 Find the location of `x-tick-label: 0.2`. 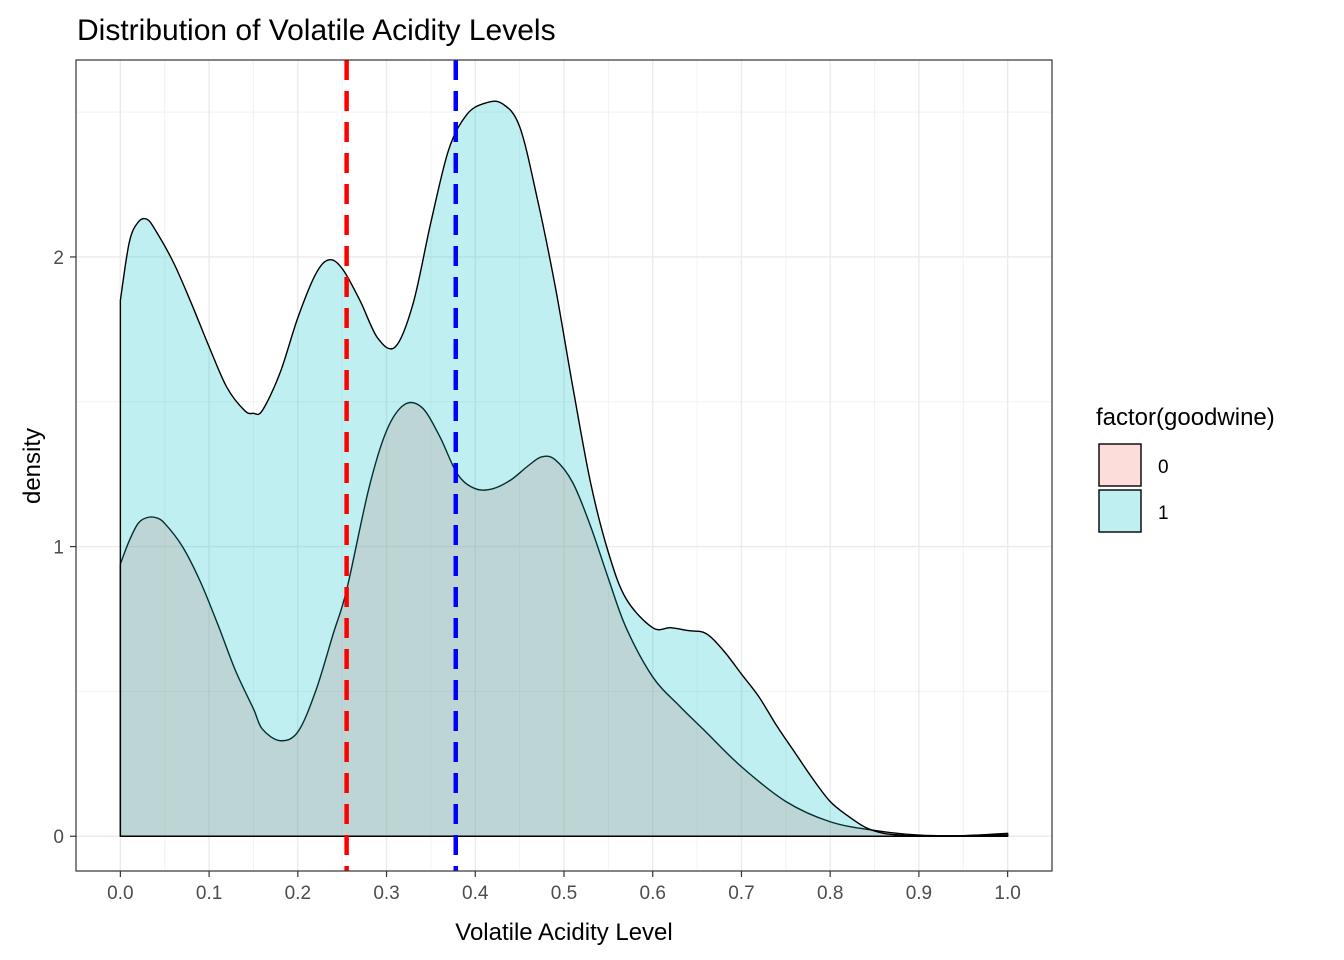

x-tick-label: 0.2 is located at coordinates (298, 893).